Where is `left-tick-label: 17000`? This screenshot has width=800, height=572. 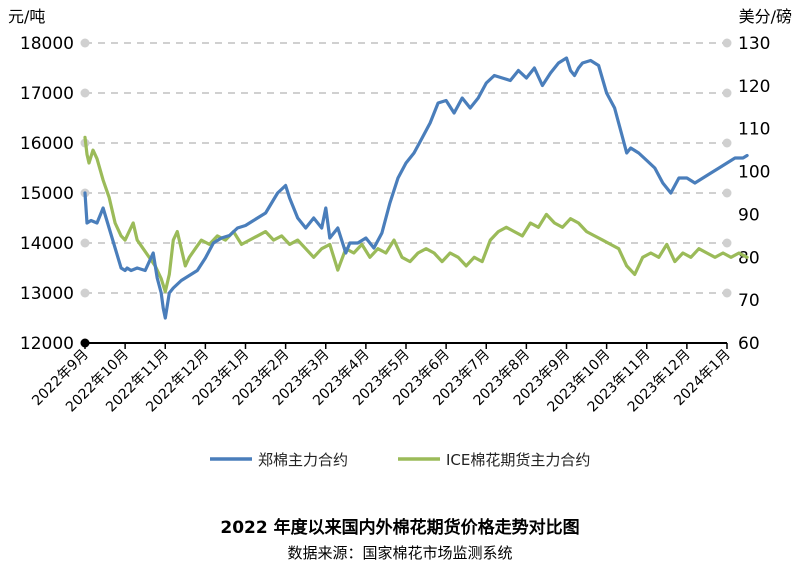 left-tick-label: 17000 is located at coordinates (47, 94).